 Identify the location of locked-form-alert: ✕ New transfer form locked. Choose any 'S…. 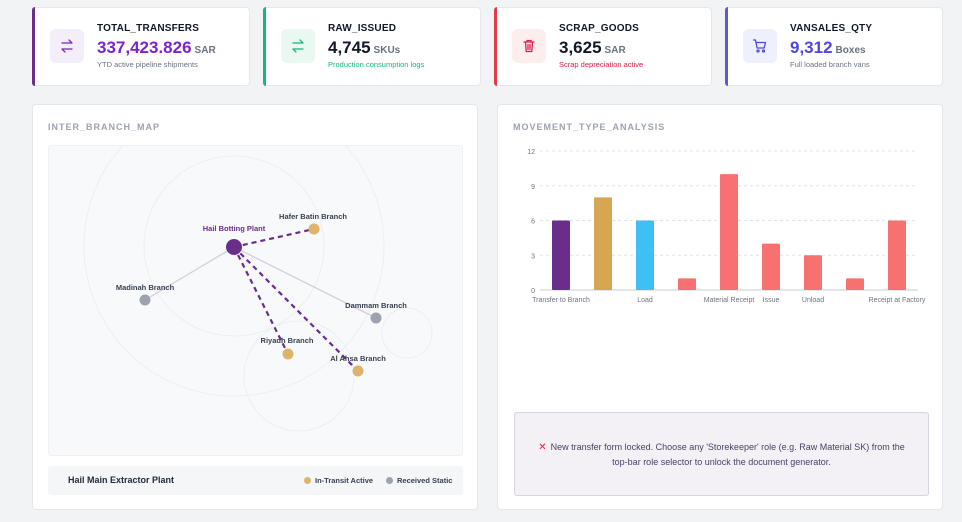
(721, 454).